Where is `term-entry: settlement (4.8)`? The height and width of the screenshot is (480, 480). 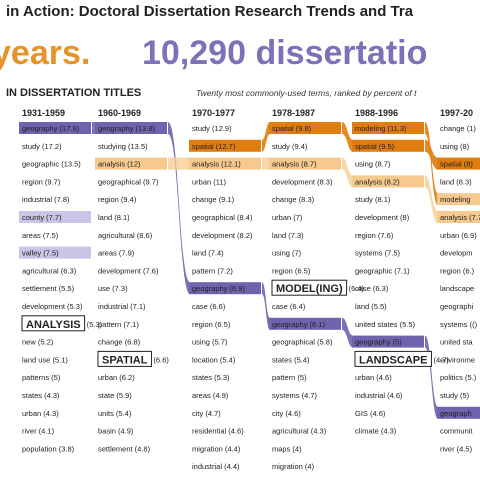
term-entry: settlement (4.8) is located at coordinates (124, 448).